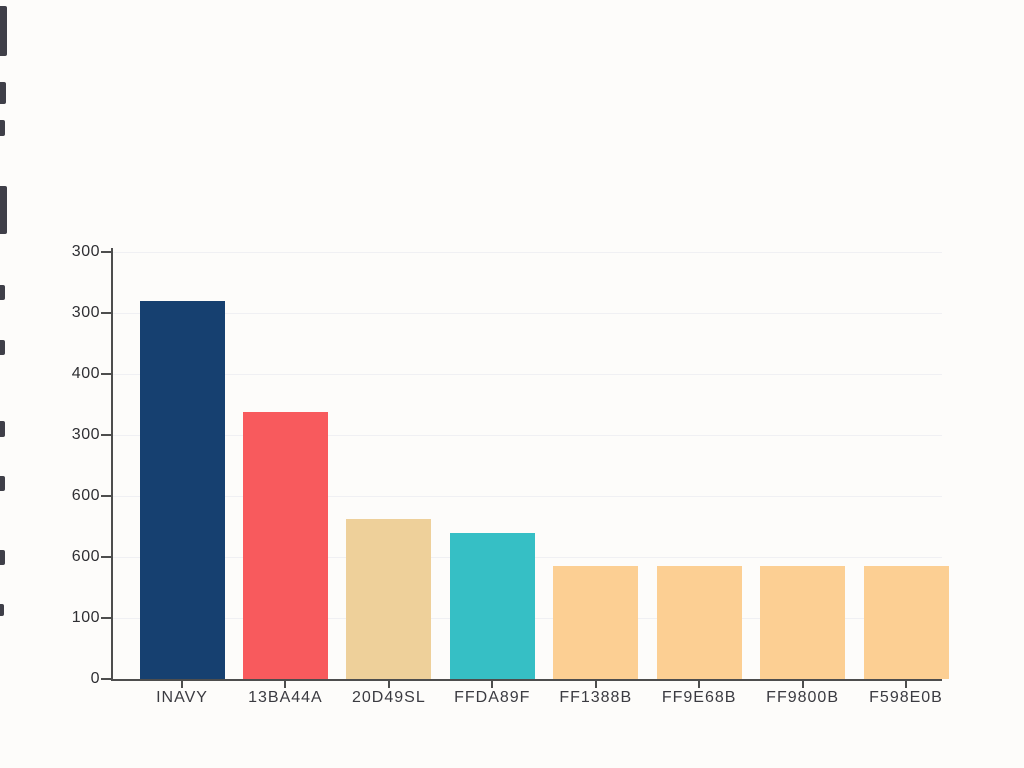 The height and width of the screenshot is (768, 1024). I want to click on x-tick-label: FFDA89F, so click(492, 697).